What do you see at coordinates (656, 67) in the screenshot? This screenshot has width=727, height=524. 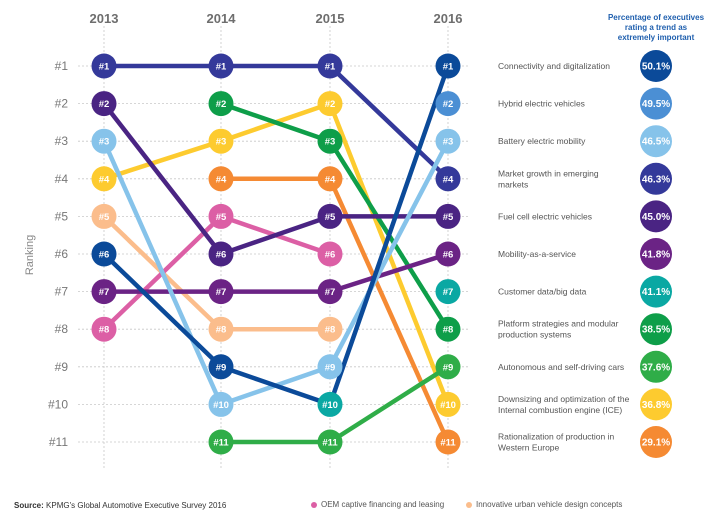 I see `percent-value: 50.1%` at bounding box center [656, 67].